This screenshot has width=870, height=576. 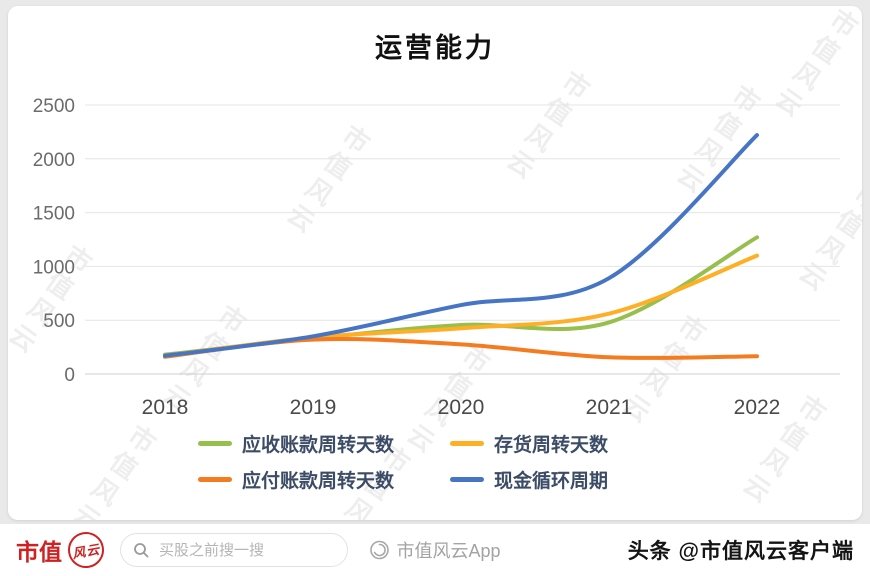 I want to click on y-axis-tick-label: 0, so click(x=69, y=375).